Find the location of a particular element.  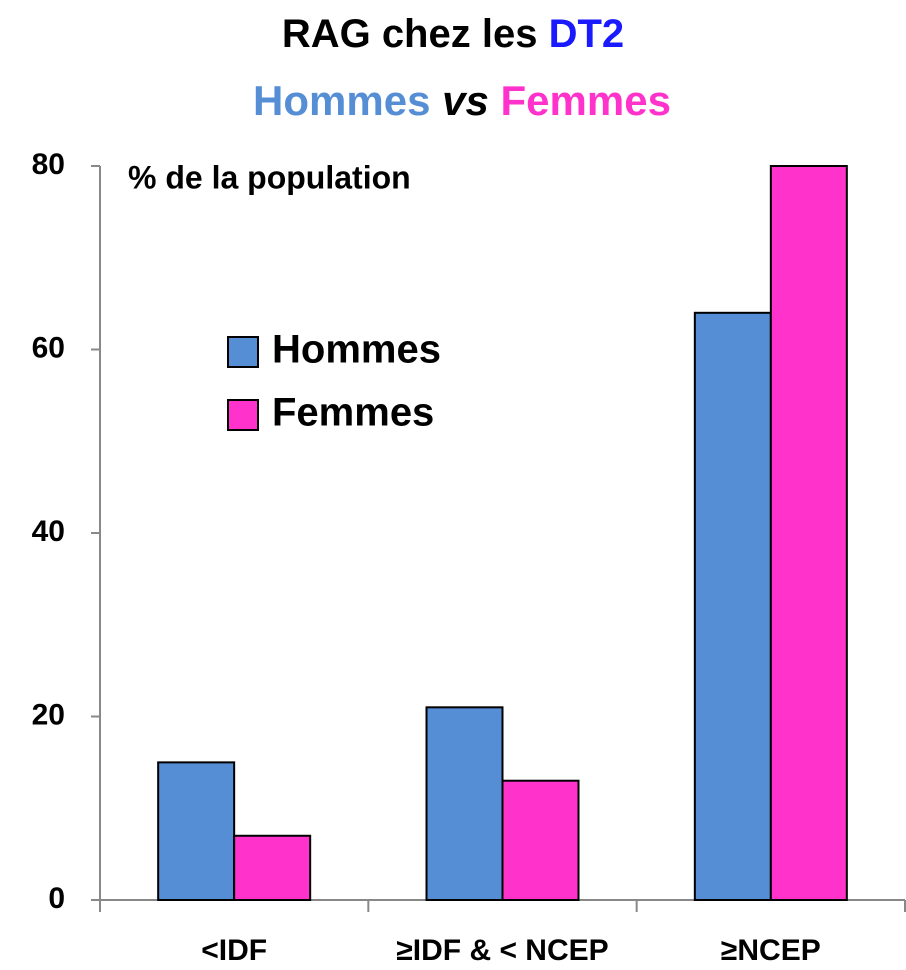

x-tick-label: ≥NCEP is located at coordinates (771, 950).